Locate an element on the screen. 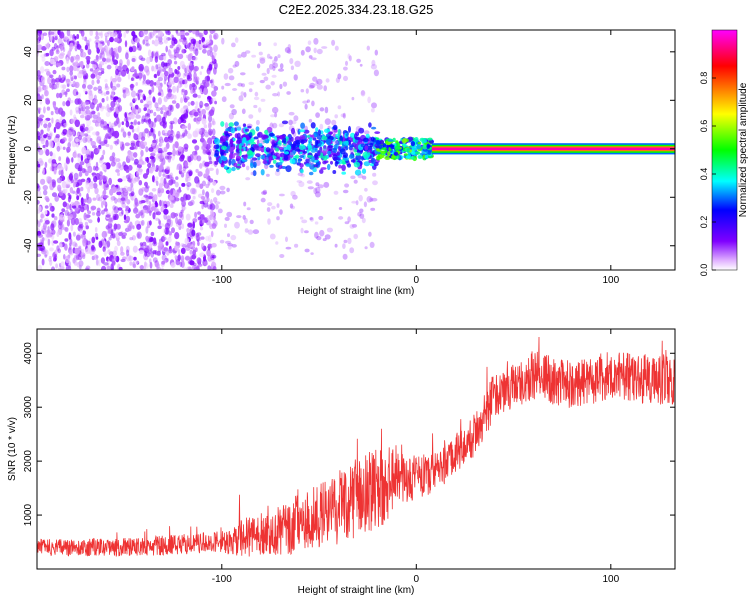 This screenshot has width=750, height=600. spectrogram-y-label: Frequency (Hz) is located at coordinates (12, 150).